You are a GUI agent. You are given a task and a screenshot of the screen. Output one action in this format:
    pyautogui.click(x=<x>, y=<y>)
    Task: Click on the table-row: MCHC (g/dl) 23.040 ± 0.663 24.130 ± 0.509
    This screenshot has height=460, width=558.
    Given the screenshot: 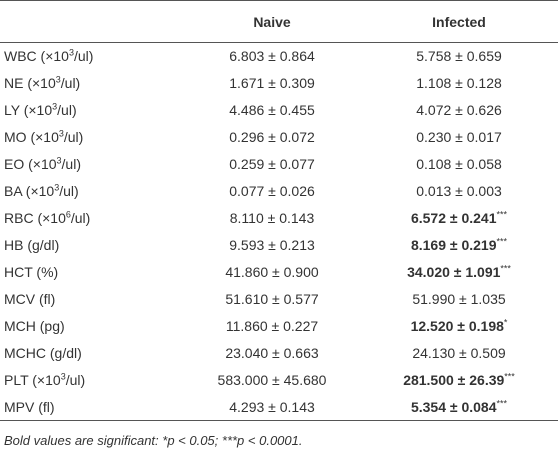 What is the action you would take?
    pyautogui.click(x=279, y=353)
    